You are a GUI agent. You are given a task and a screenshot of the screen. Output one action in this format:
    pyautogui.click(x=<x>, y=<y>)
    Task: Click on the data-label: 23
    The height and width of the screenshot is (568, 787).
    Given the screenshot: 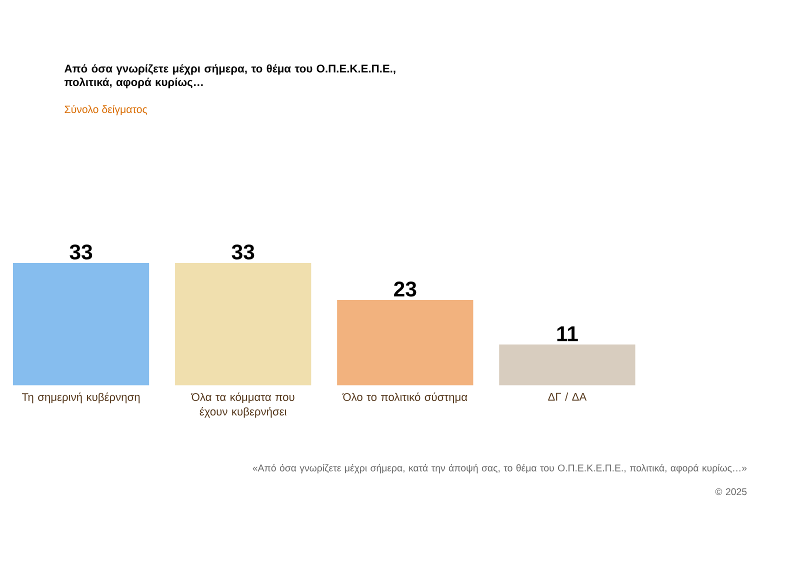 What is the action you would take?
    pyautogui.click(x=405, y=289)
    